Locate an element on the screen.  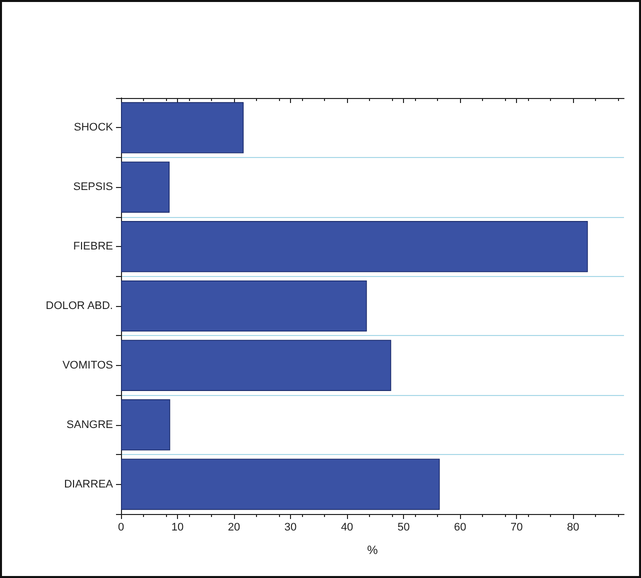
y-tick-label: SANGRE is located at coordinates (89, 424).